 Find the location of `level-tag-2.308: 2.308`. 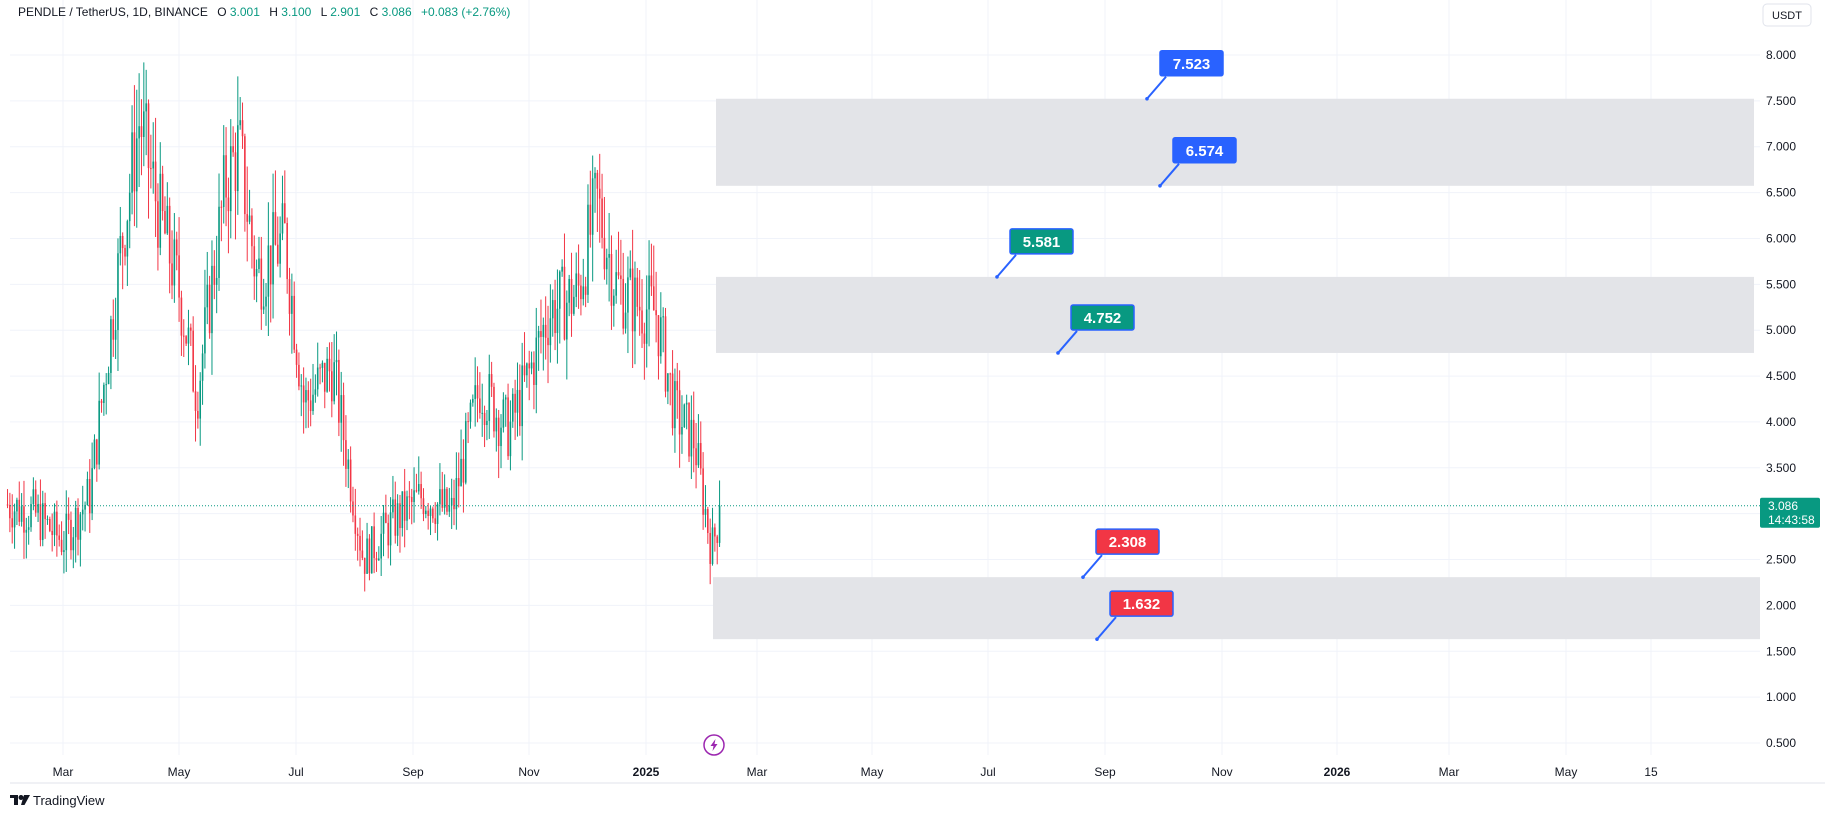

level-tag-2.308: 2.308 is located at coordinates (1120, 553).